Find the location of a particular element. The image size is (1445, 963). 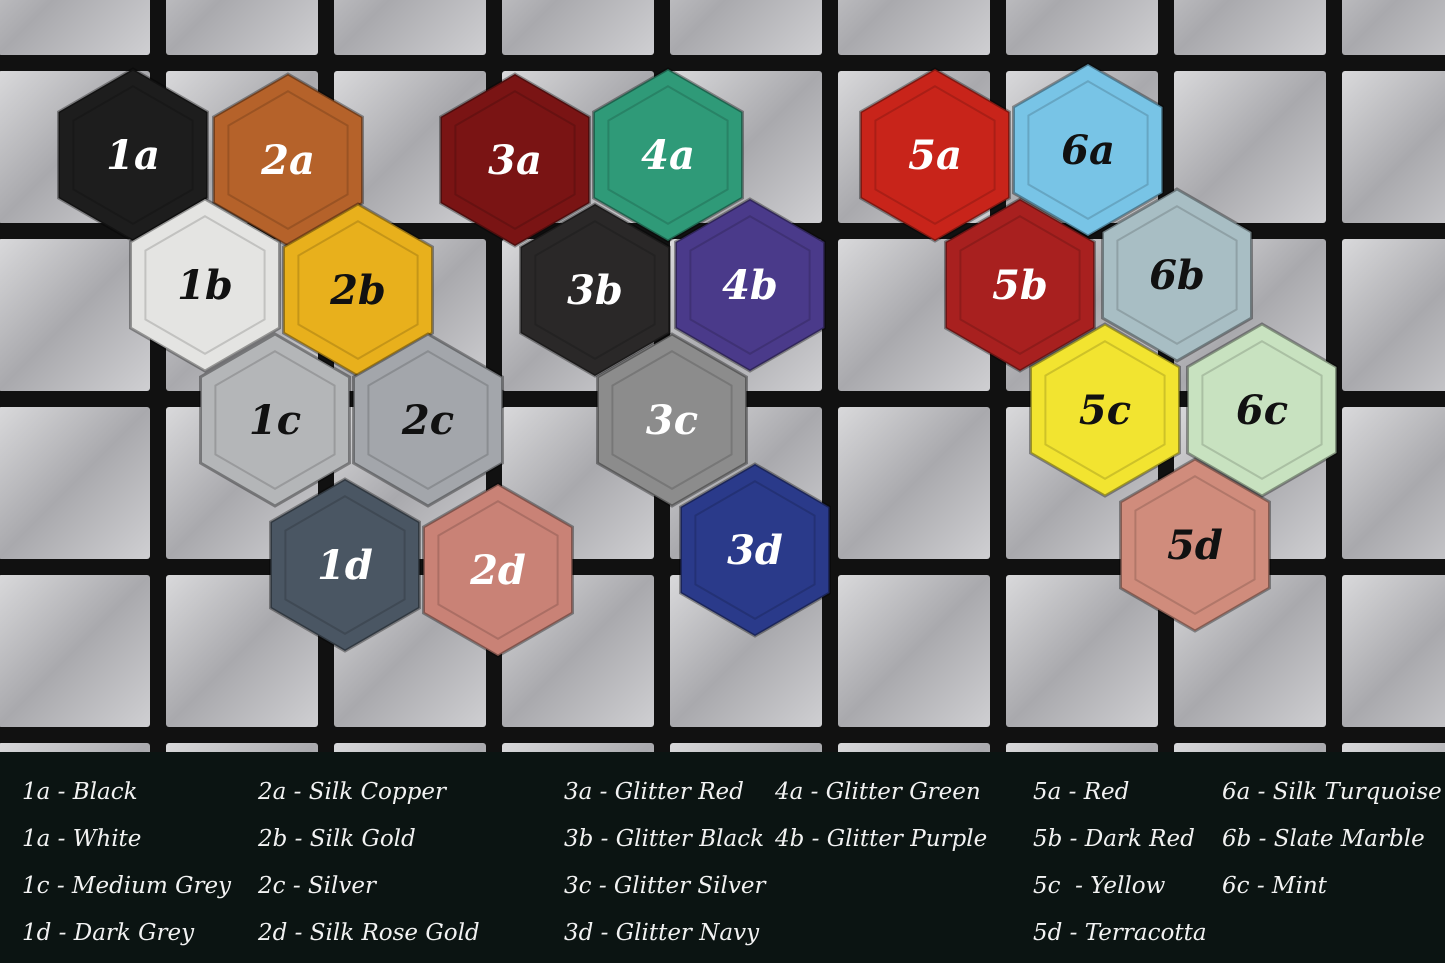

legend-entry: 4b - Glitter Purple is located at coordinates (880, 839).